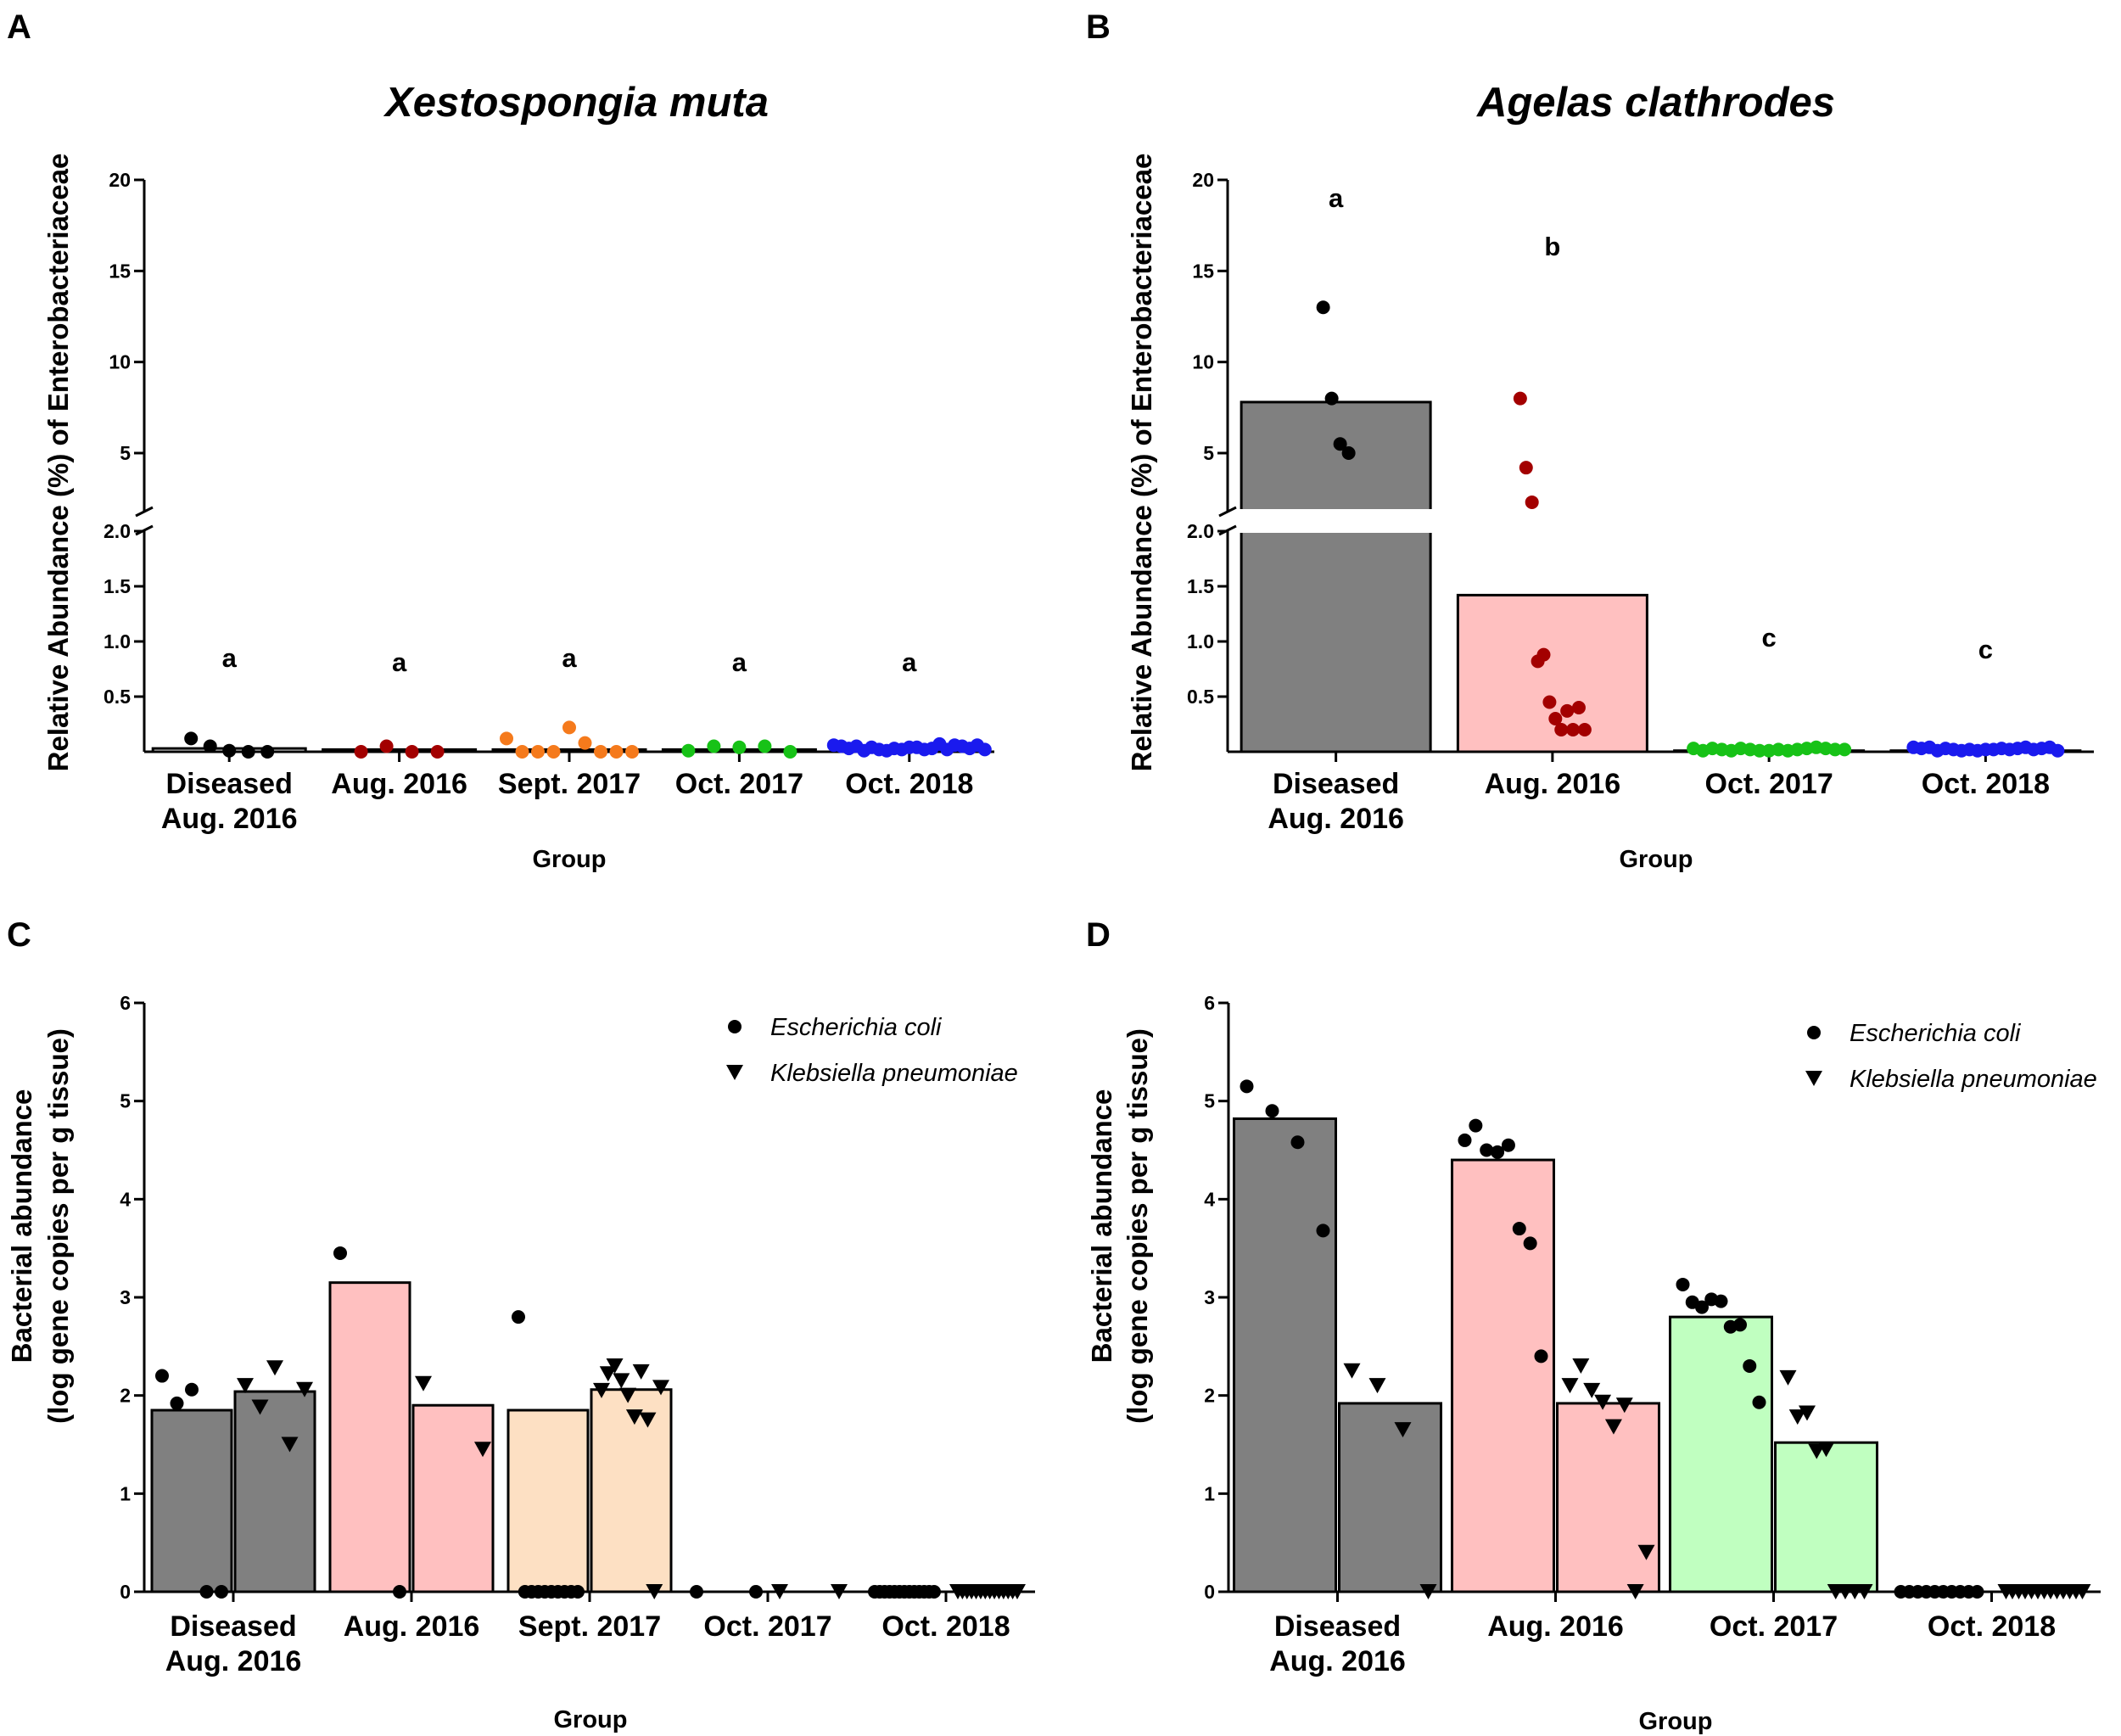 Image resolution: width=2121 pixels, height=1736 pixels. What do you see at coordinates (1973, 1079) in the screenshot?
I see `legend-label-kpneumoniae: Klebsiella pneumoniae` at bounding box center [1973, 1079].